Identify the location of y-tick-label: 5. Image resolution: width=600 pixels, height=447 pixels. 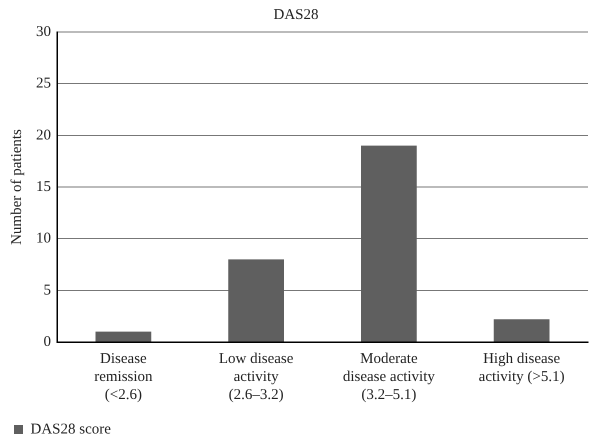
(47, 290).